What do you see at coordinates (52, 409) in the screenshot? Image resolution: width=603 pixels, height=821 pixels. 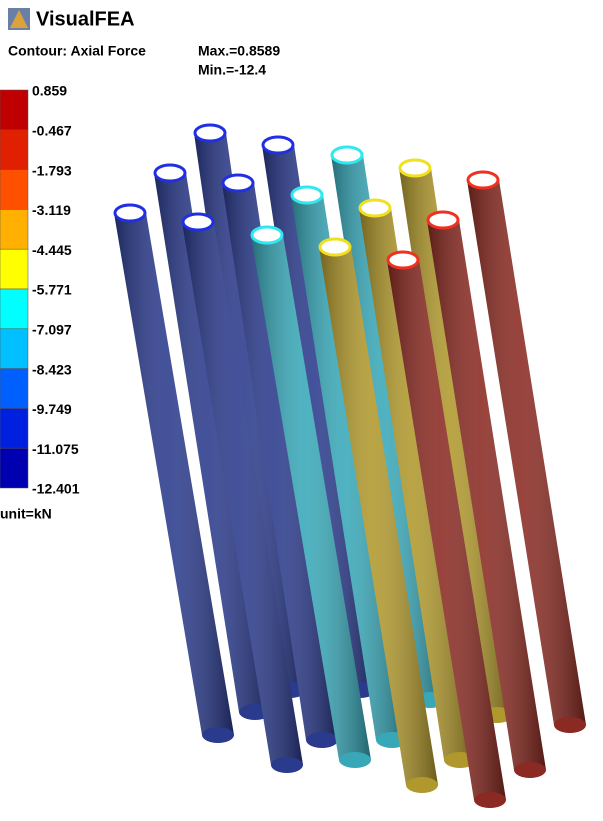 I see `legend-label: -9.749` at bounding box center [52, 409].